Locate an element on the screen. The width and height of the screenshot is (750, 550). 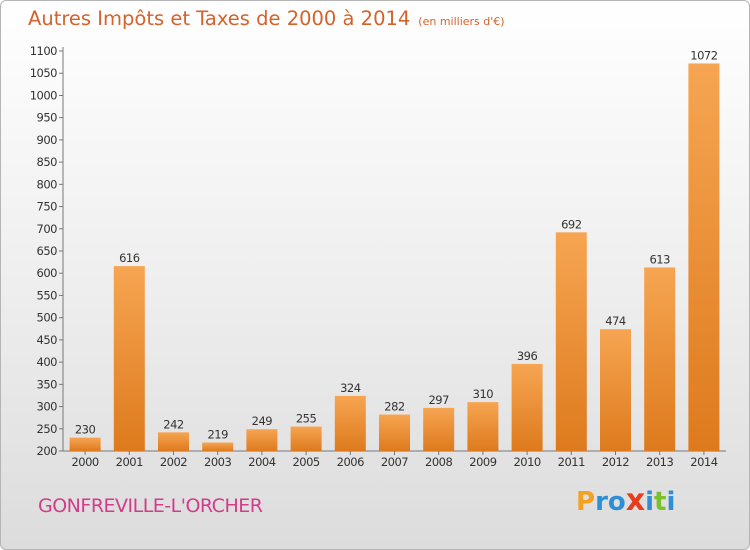
logo-letter: x is located at coordinates (635, 500).